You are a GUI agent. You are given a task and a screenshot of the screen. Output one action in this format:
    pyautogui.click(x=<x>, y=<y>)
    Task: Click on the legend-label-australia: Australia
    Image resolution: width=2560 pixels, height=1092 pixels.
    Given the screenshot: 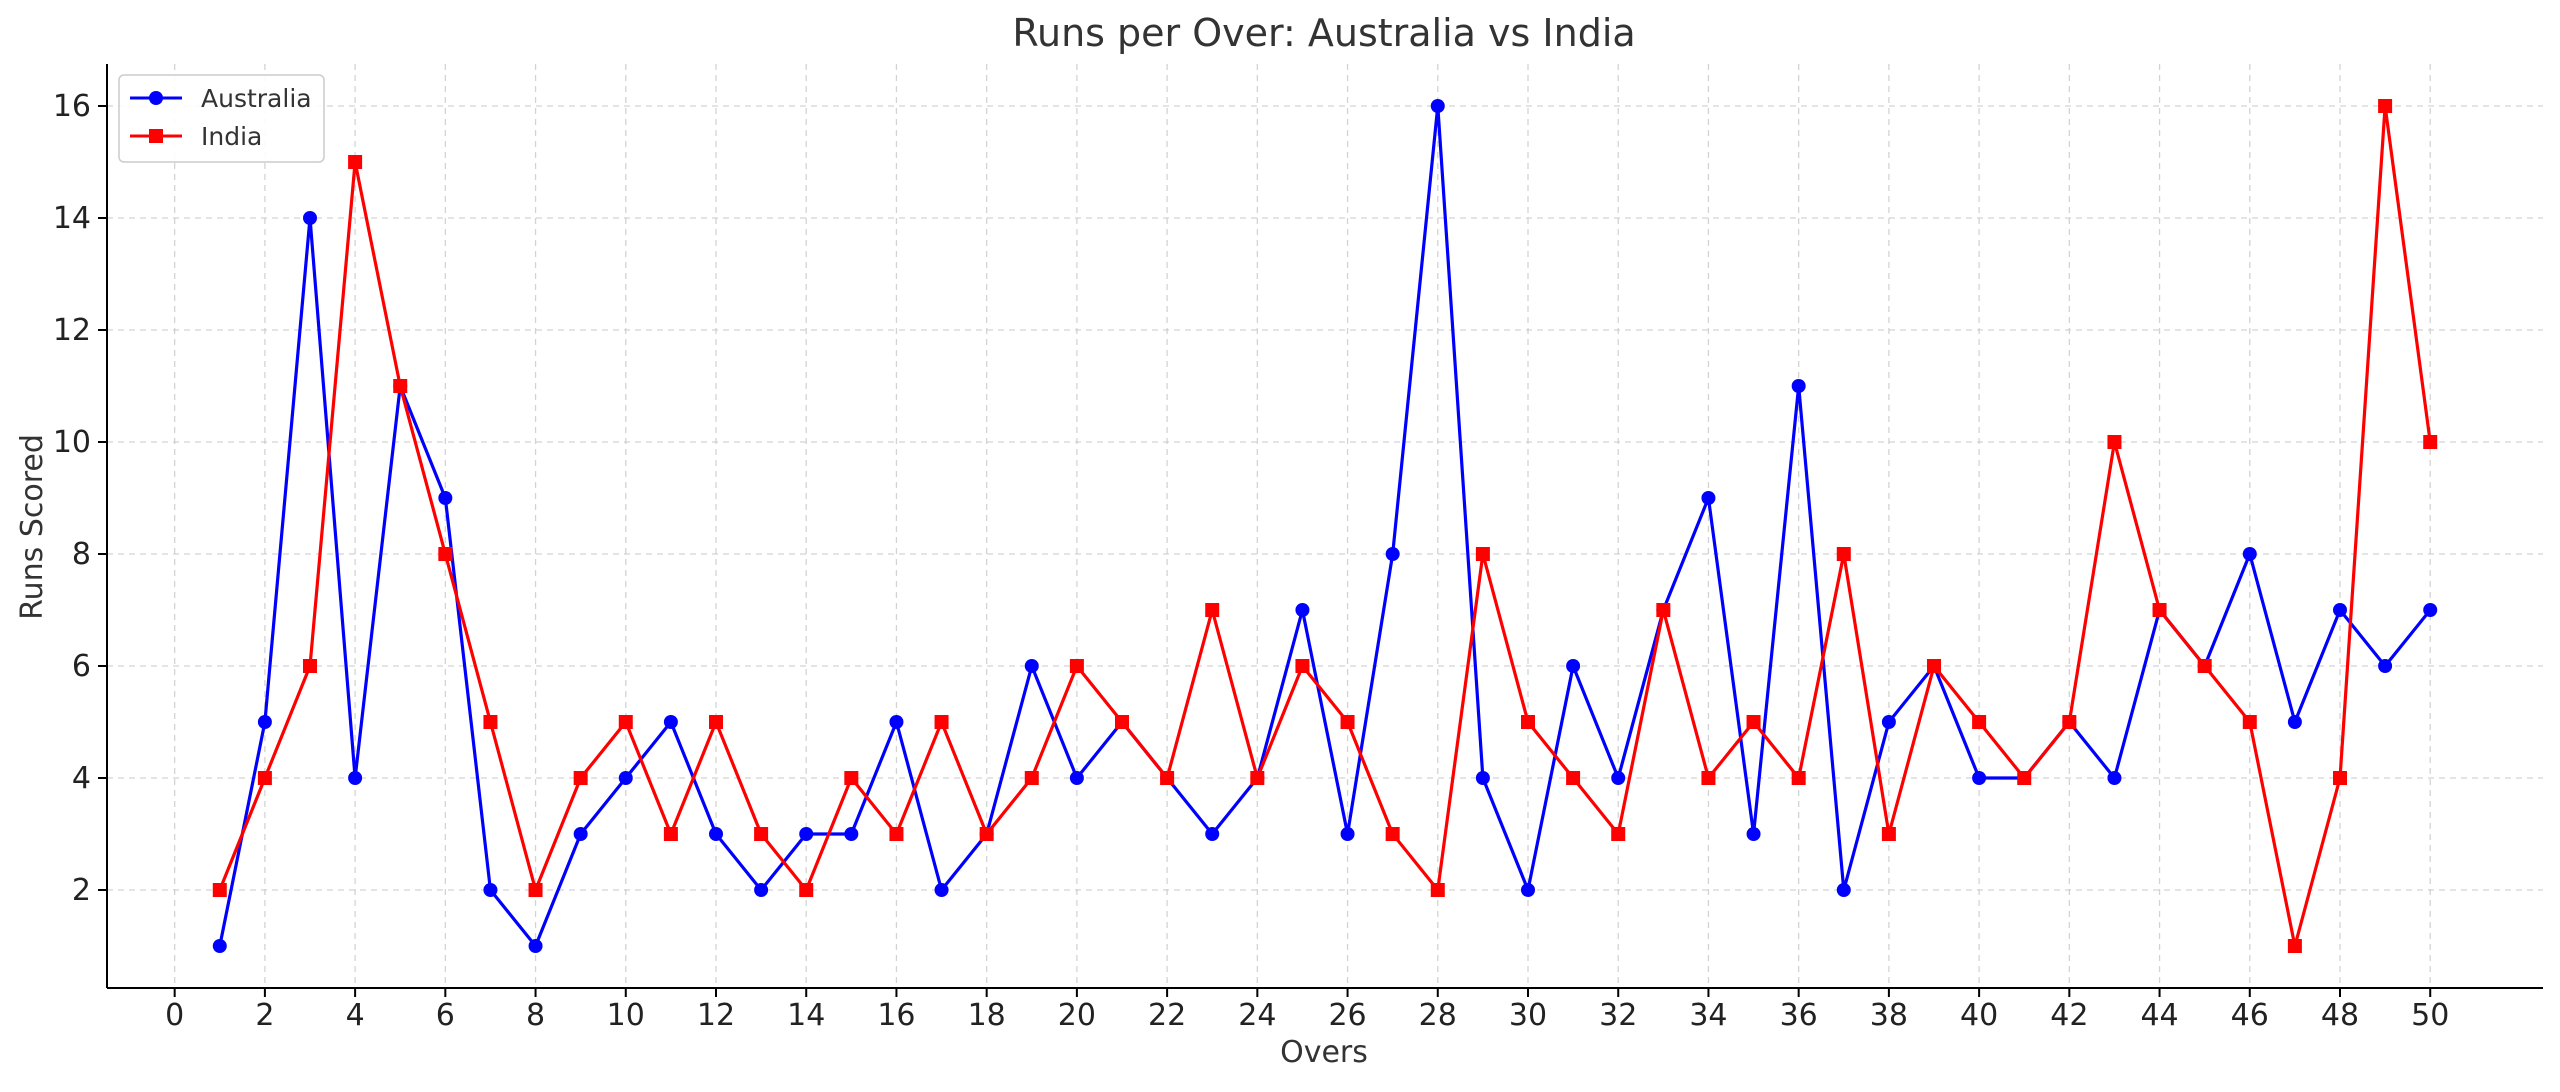 What is the action you would take?
    pyautogui.click(x=256, y=98)
    